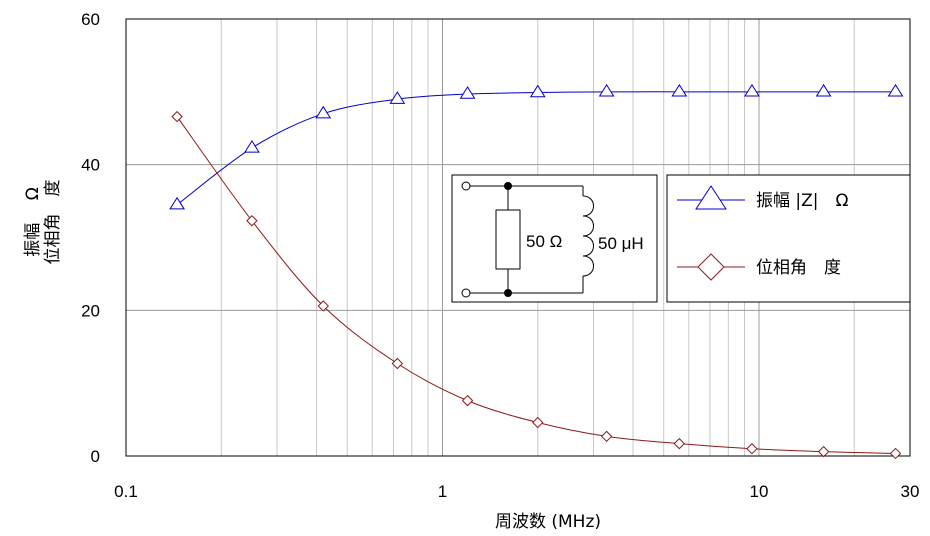  I want to click on terminal-bottom-icon, so click(466, 293).